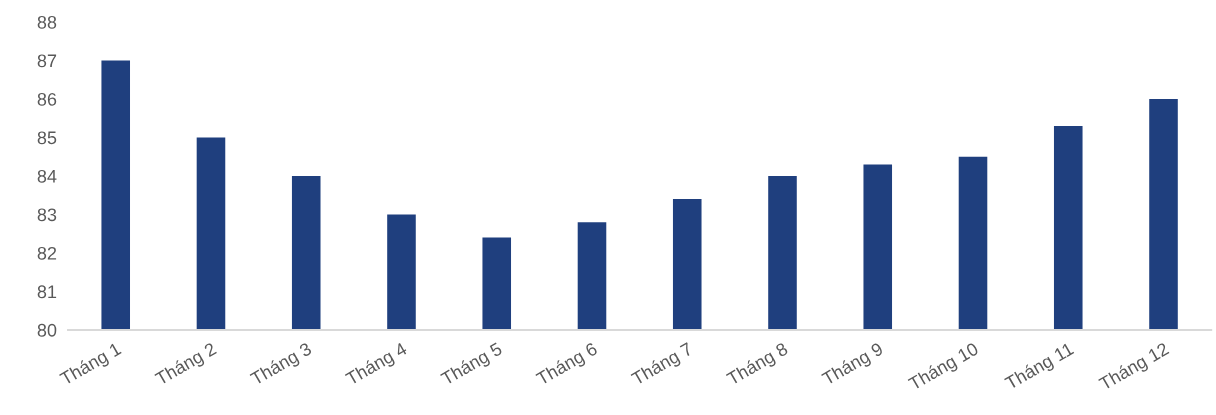 This screenshot has height=415, width=1216. I want to click on y-tick-label: 81, so click(47, 292).